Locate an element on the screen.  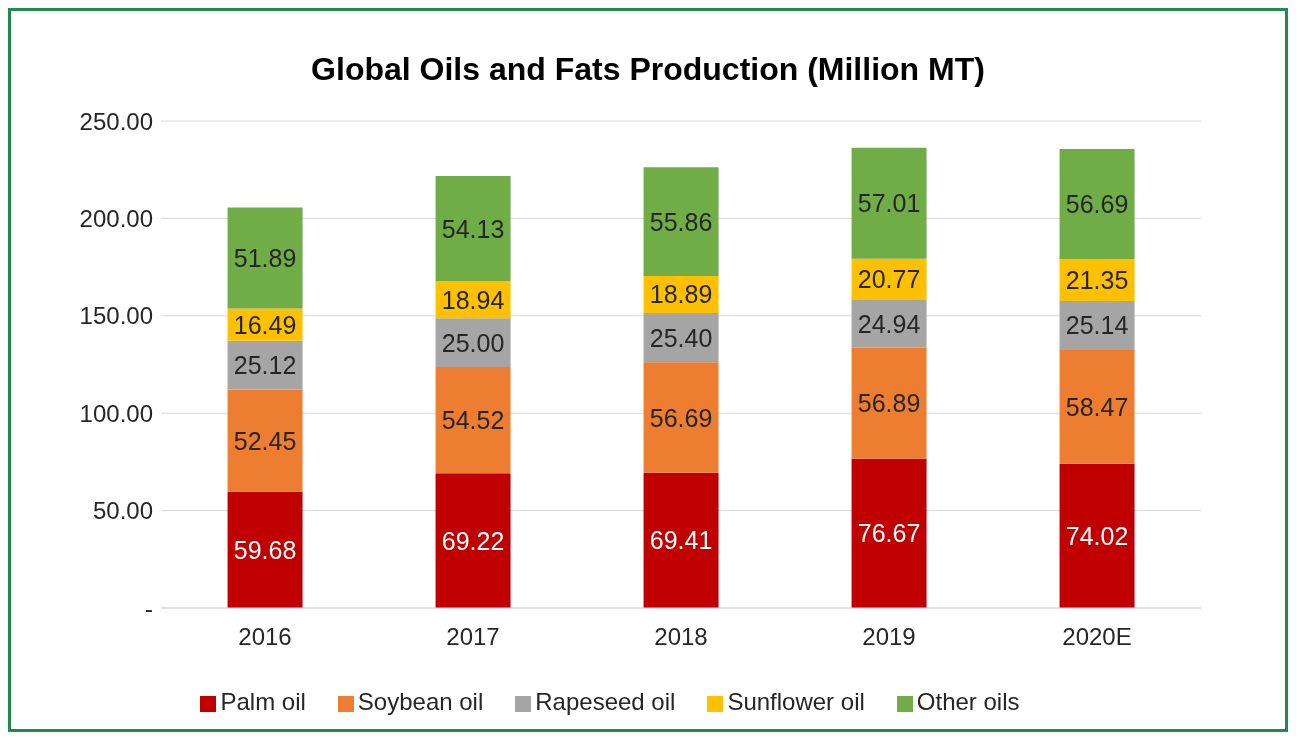
data-label: 21.35 is located at coordinates (1097, 280).